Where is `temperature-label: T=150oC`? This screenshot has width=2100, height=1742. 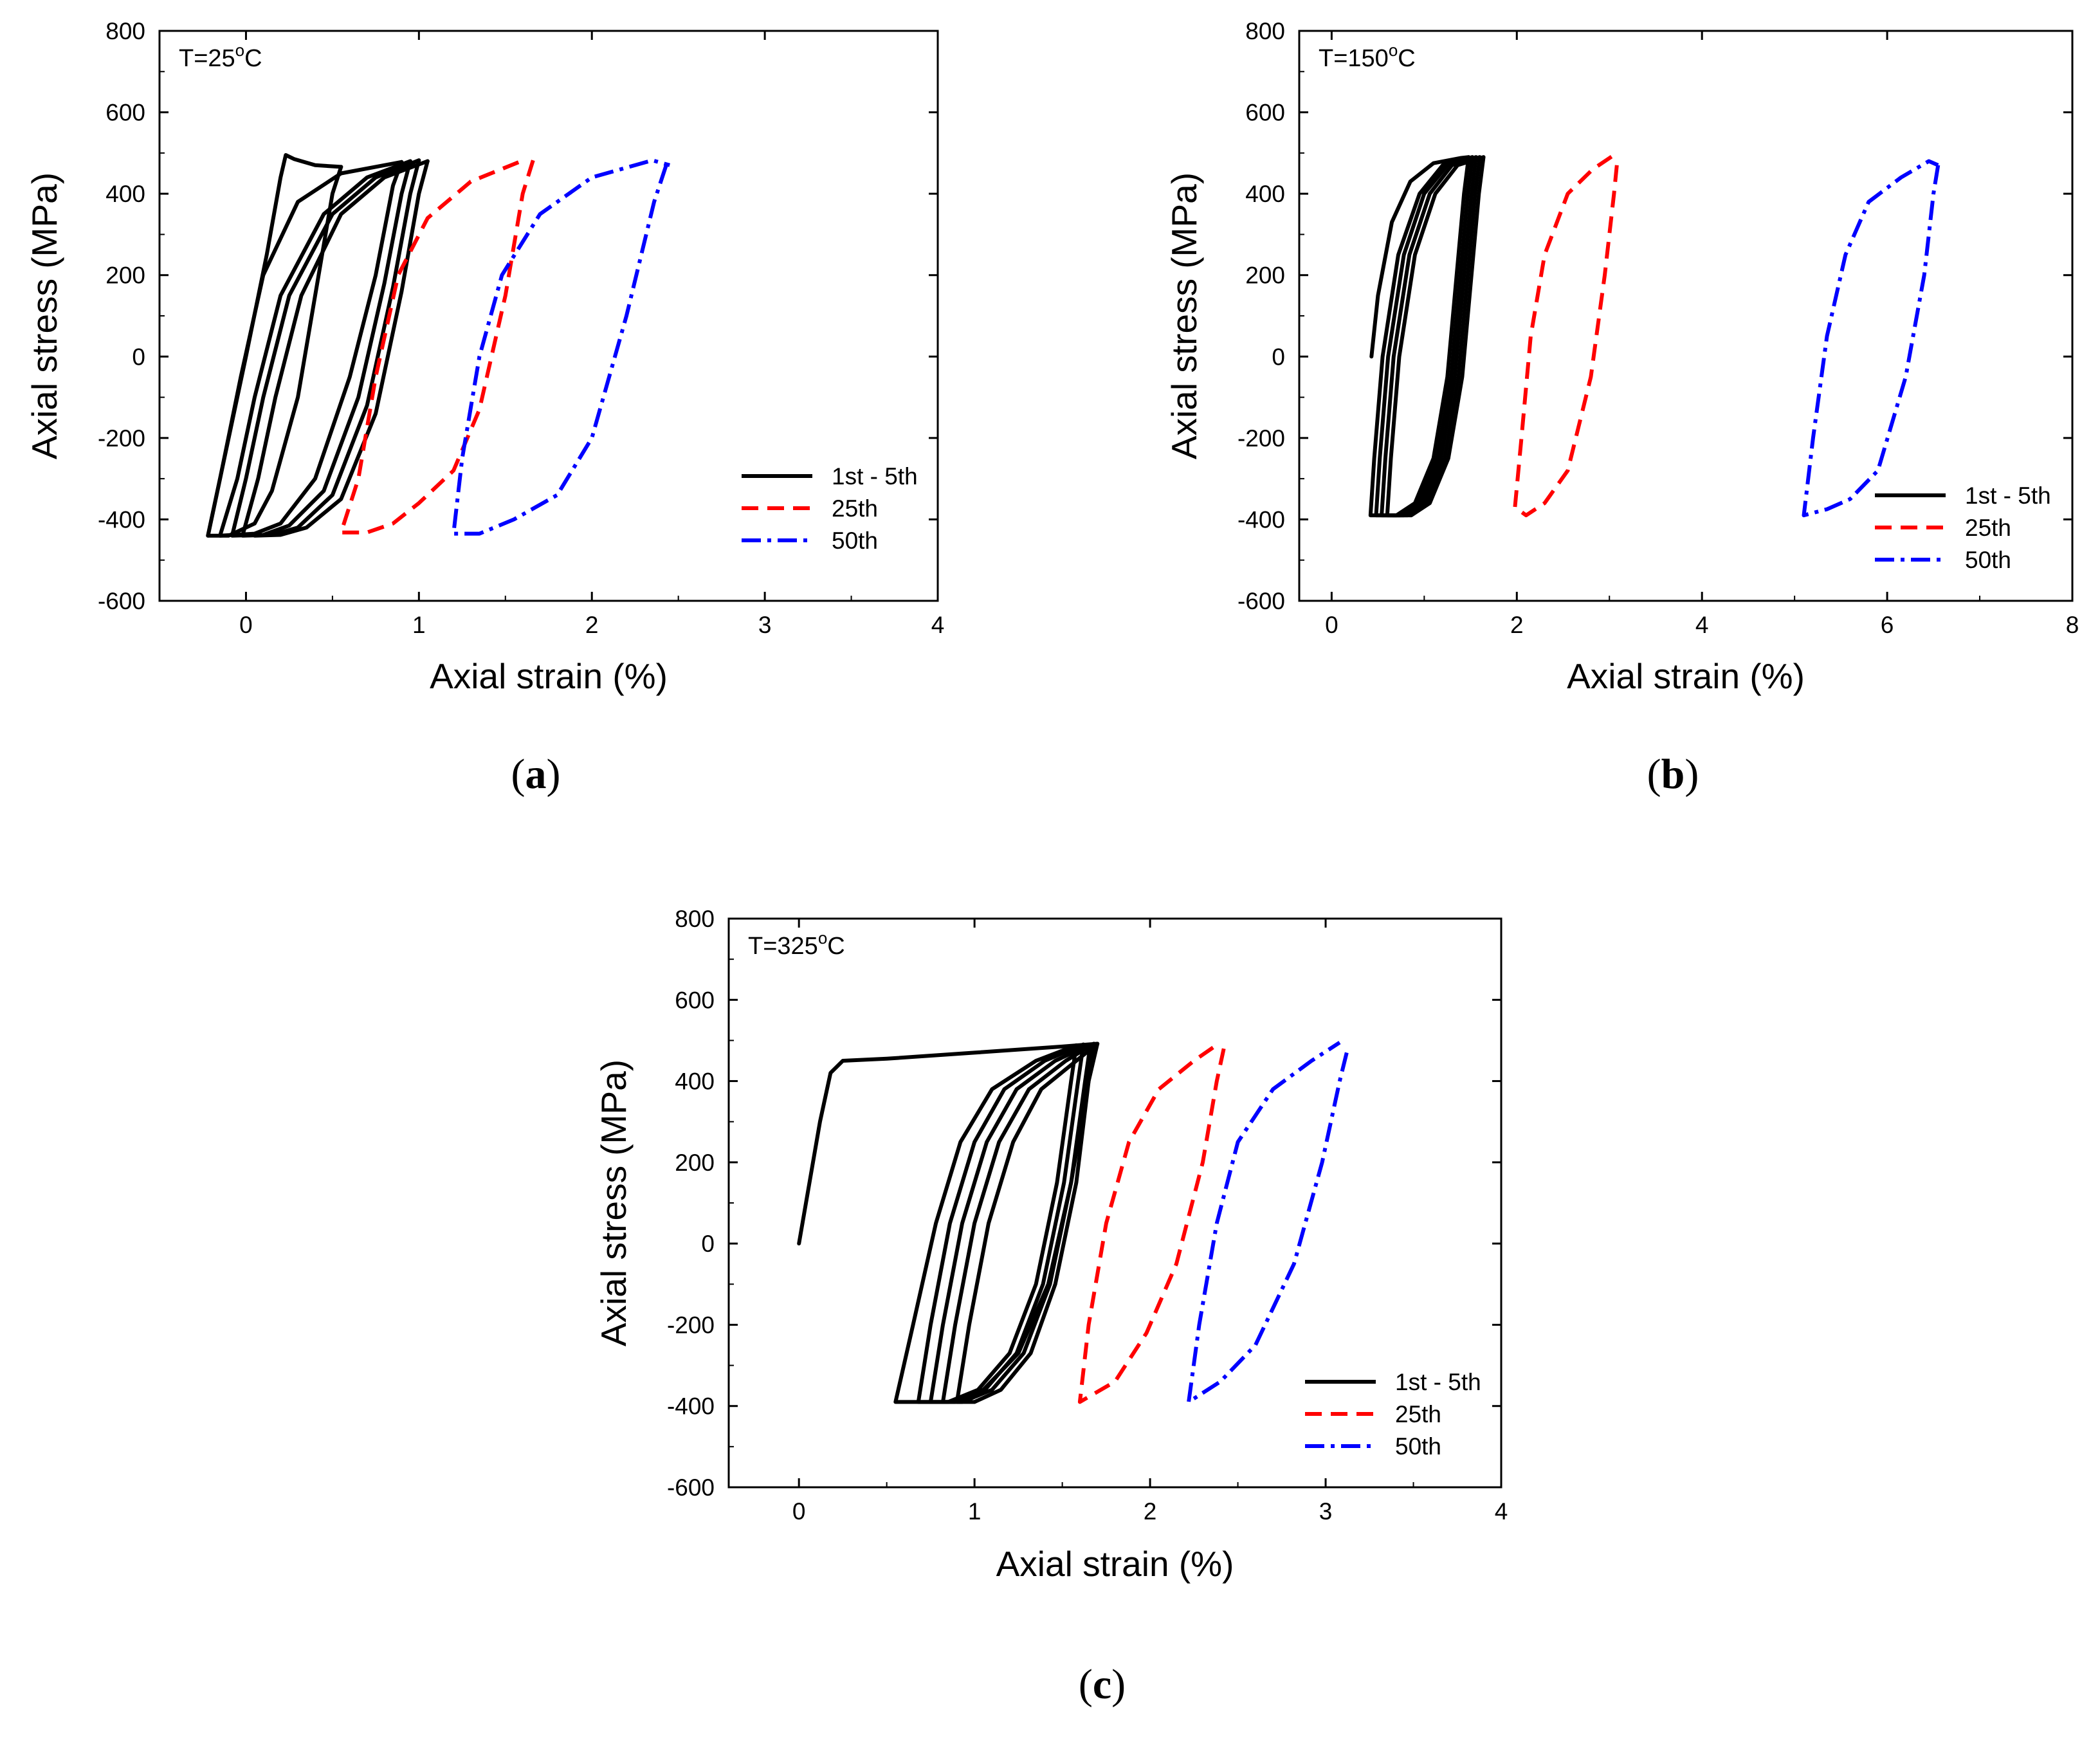 temperature-label: T=150oC is located at coordinates (1367, 57).